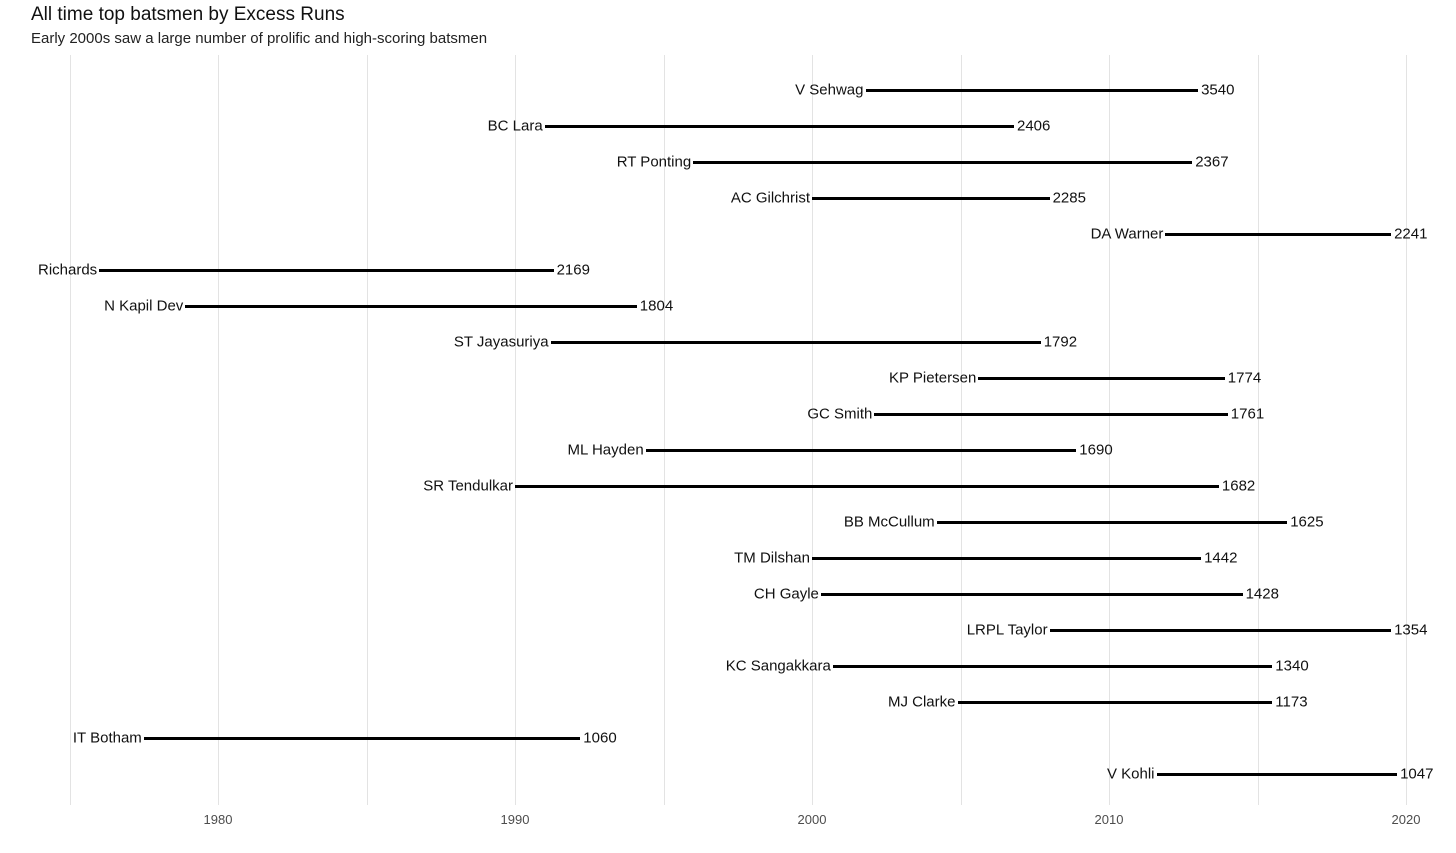 The height and width of the screenshot is (853, 1456). I want to click on player-label: ST Jayasuriya, so click(501, 342).